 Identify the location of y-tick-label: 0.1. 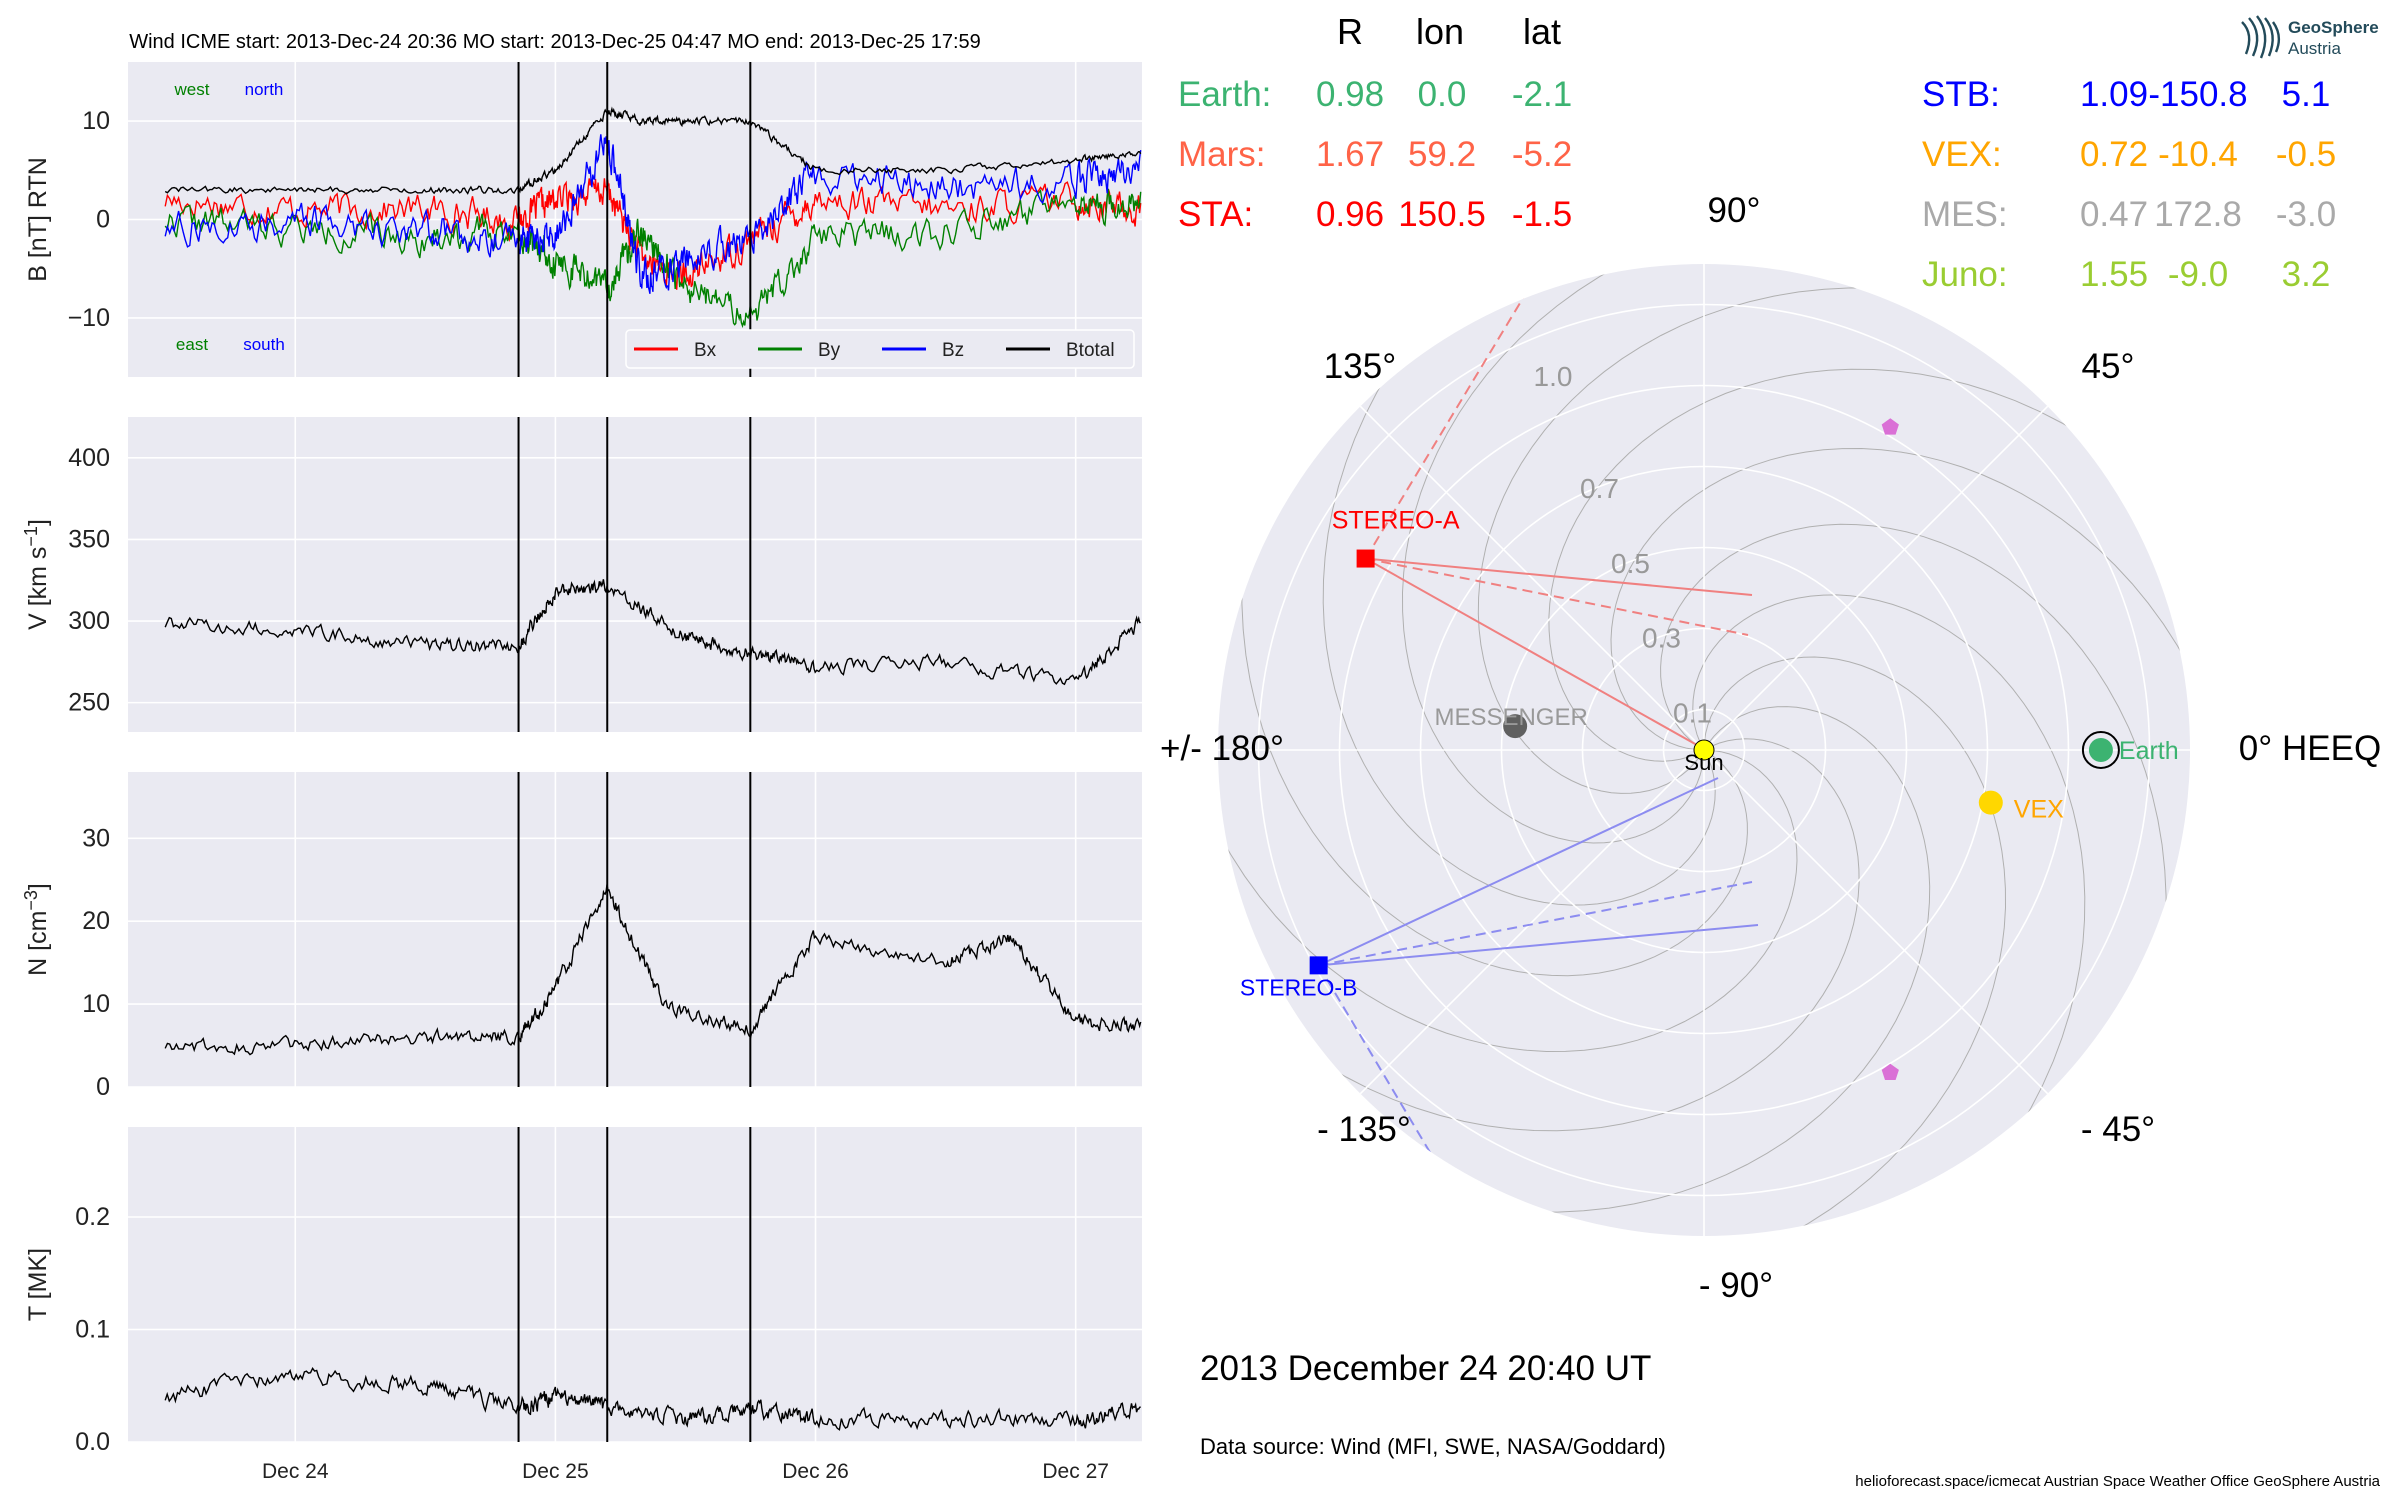
(92, 1330).